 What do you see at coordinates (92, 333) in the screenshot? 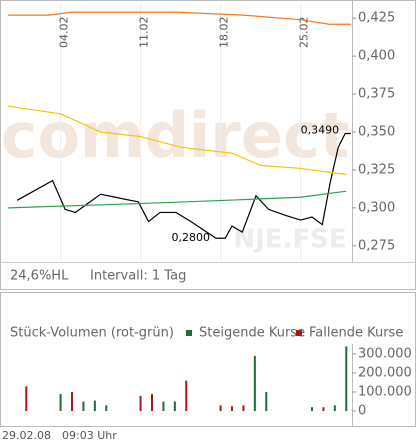
I see `volume-title: Stück-Volumen (rot-grün)` at bounding box center [92, 333].